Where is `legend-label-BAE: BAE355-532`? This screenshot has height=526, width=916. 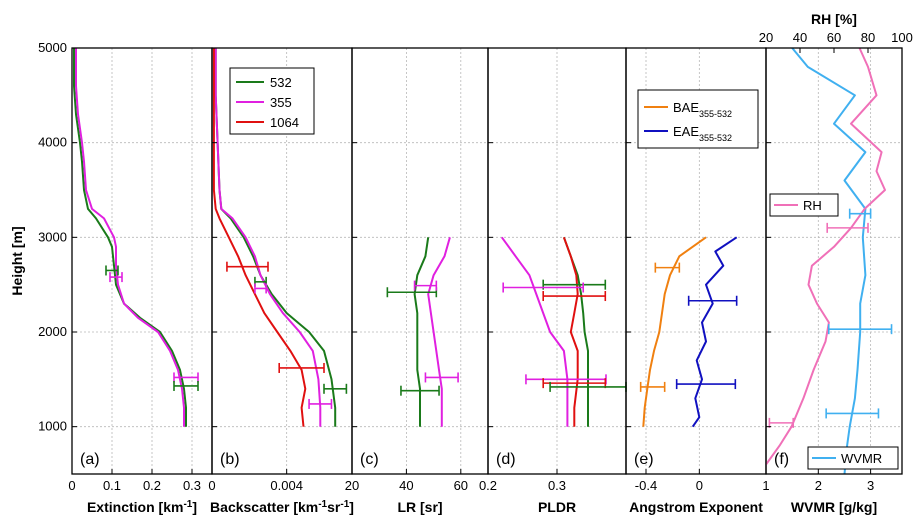
legend-label-BAE: BAE355-532 is located at coordinates (702, 109).